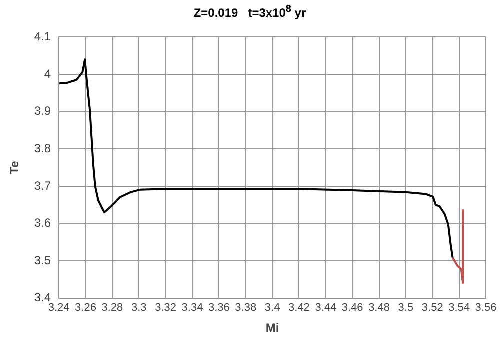 This screenshot has width=500, height=342. I want to click on x-tick-label: 3.38, so click(246, 308).